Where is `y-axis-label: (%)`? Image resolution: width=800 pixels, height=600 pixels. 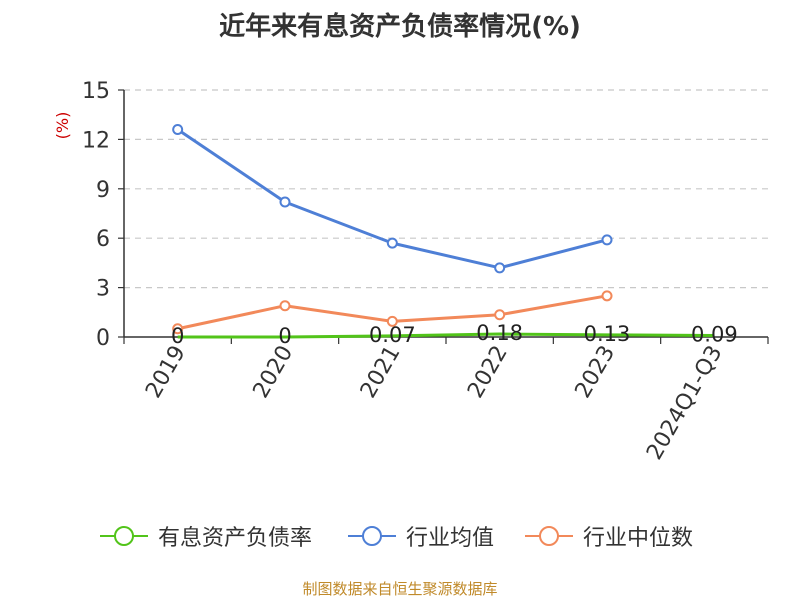
y-axis-label: (%) is located at coordinates (62, 126).